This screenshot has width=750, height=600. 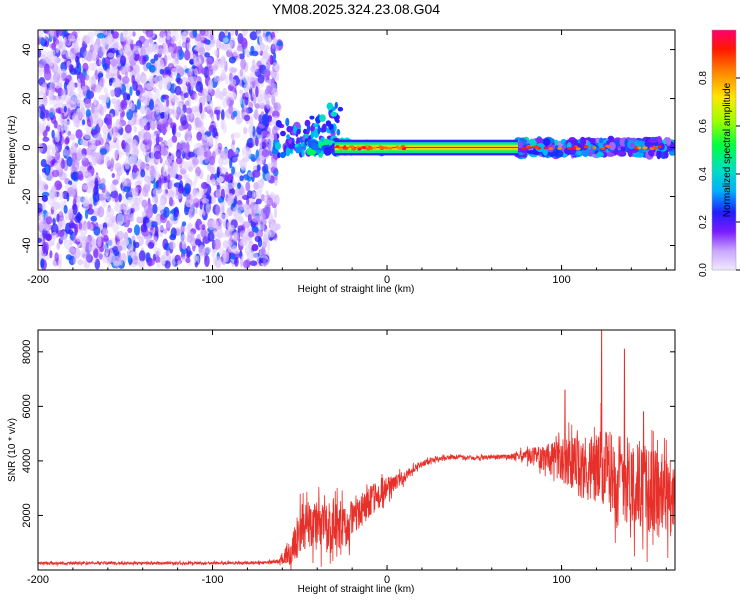 I want to click on colorbar-tick-label: 0.4, so click(x=703, y=174).